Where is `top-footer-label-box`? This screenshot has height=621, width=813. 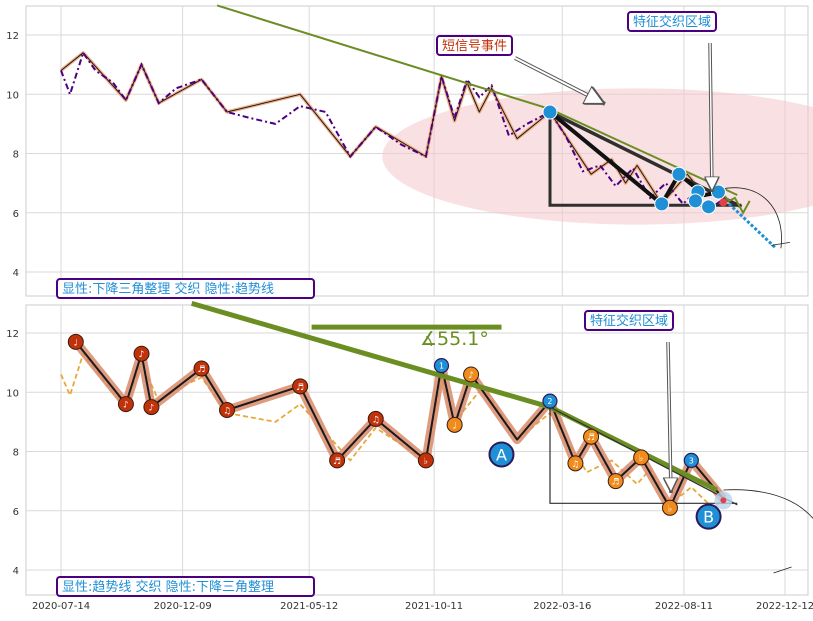
top-footer-label-box is located at coordinates (185, 288).